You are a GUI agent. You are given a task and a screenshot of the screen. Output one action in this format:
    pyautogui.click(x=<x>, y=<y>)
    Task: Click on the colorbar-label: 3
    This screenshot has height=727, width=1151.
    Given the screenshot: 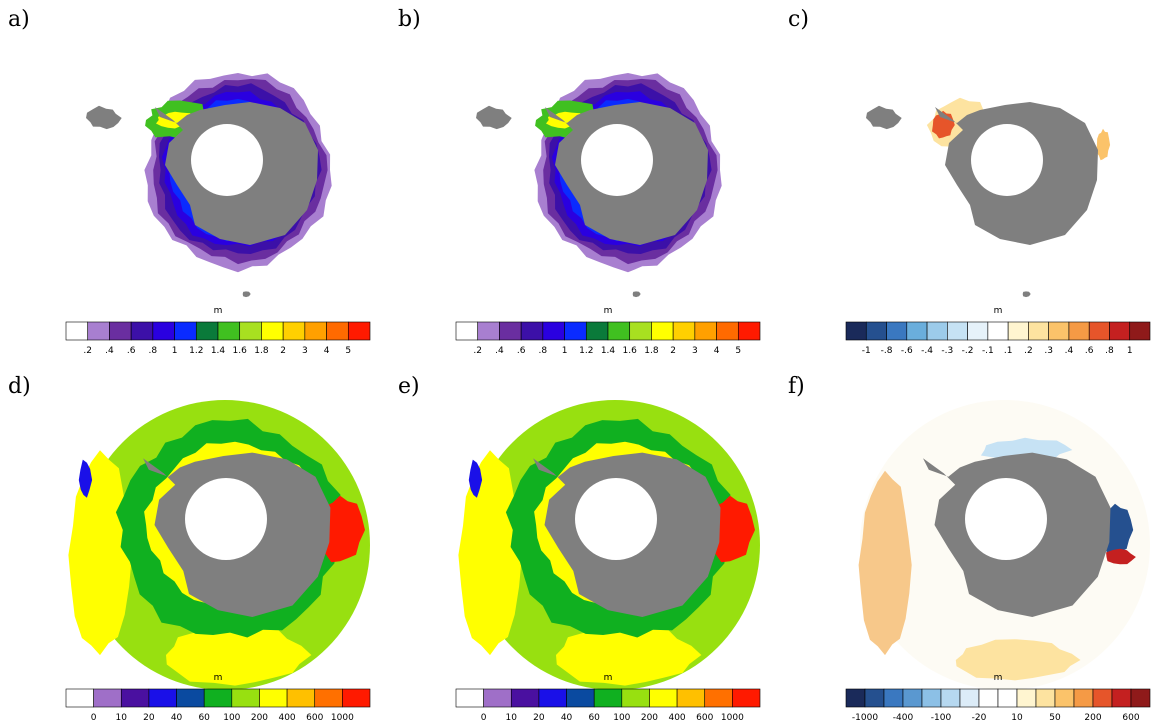 What is the action you would take?
    pyautogui.click(x=695, y=351)
    